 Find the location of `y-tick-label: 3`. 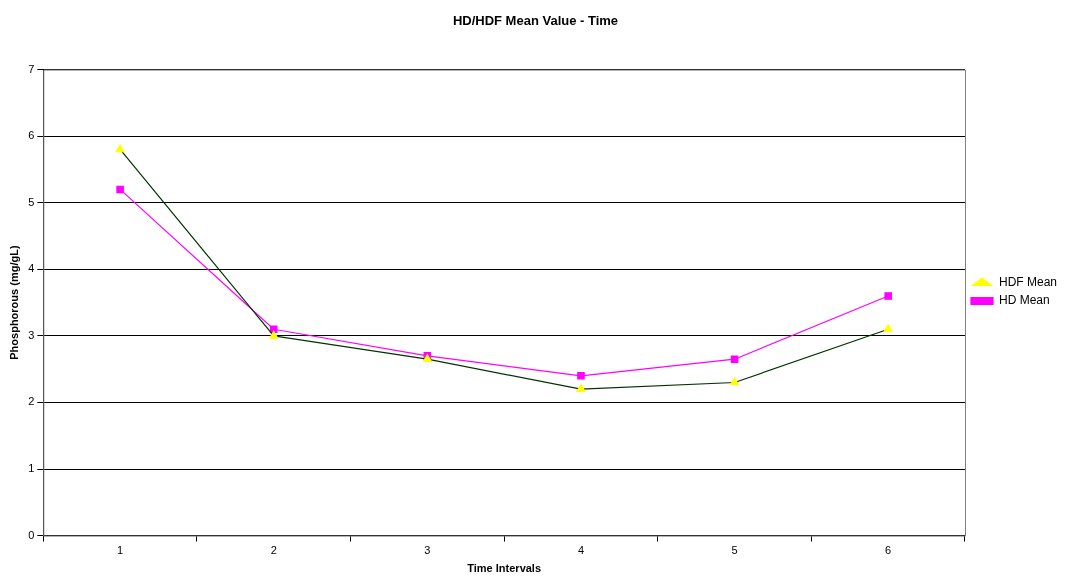

y-tick-label: 3 is located at coordinates (31, 334).